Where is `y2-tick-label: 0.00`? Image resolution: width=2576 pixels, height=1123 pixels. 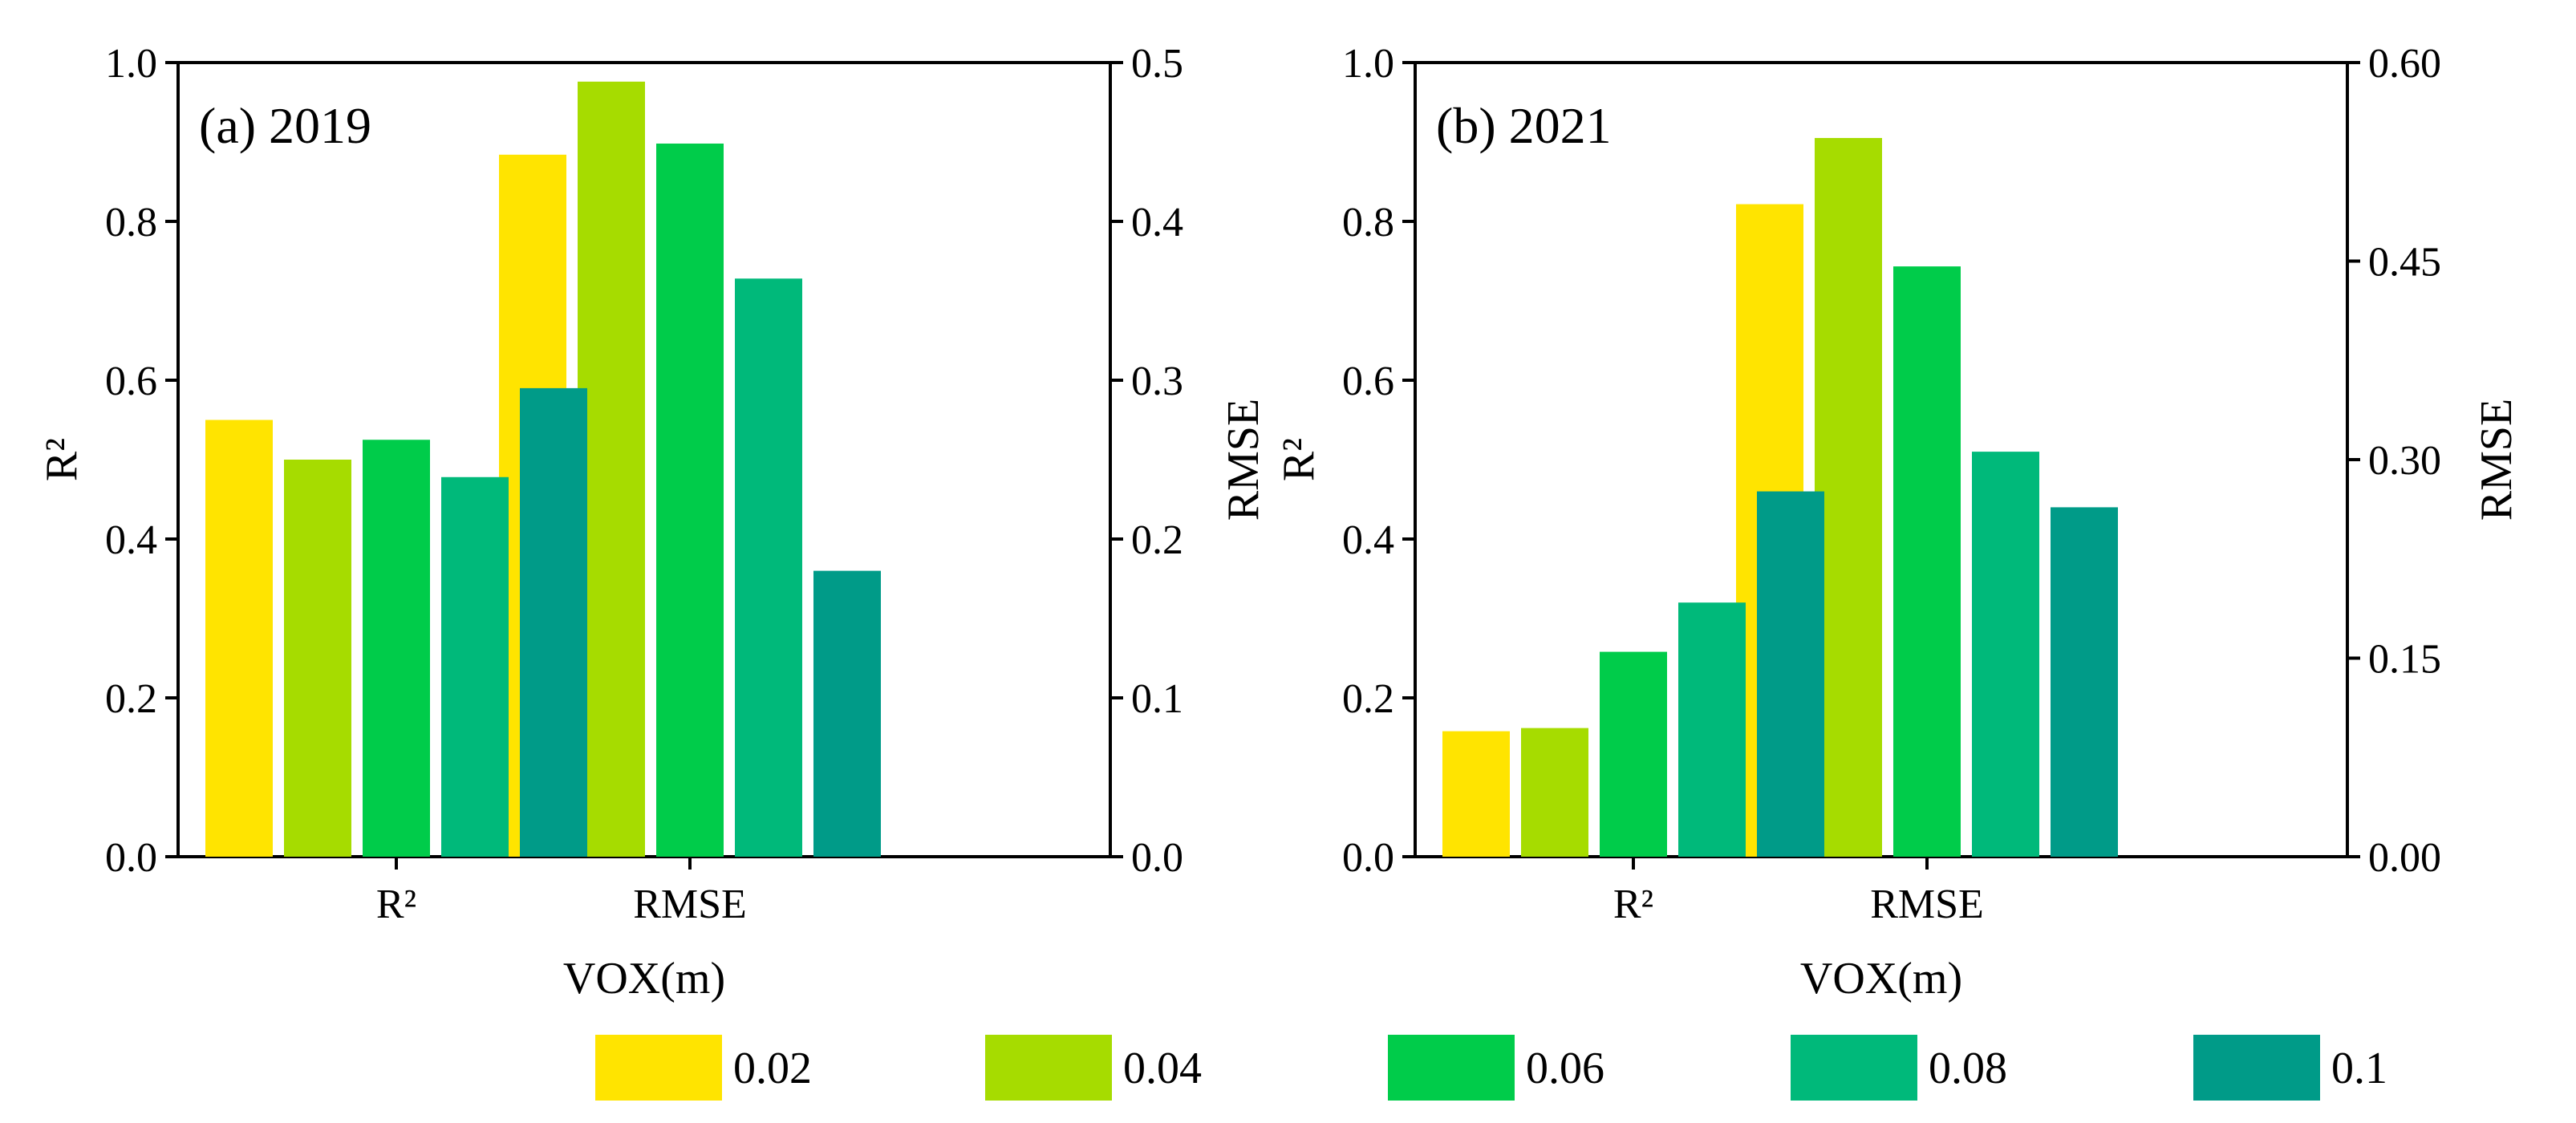 y2-tick-label: 0.00 is located at coordinates (2404, 858).